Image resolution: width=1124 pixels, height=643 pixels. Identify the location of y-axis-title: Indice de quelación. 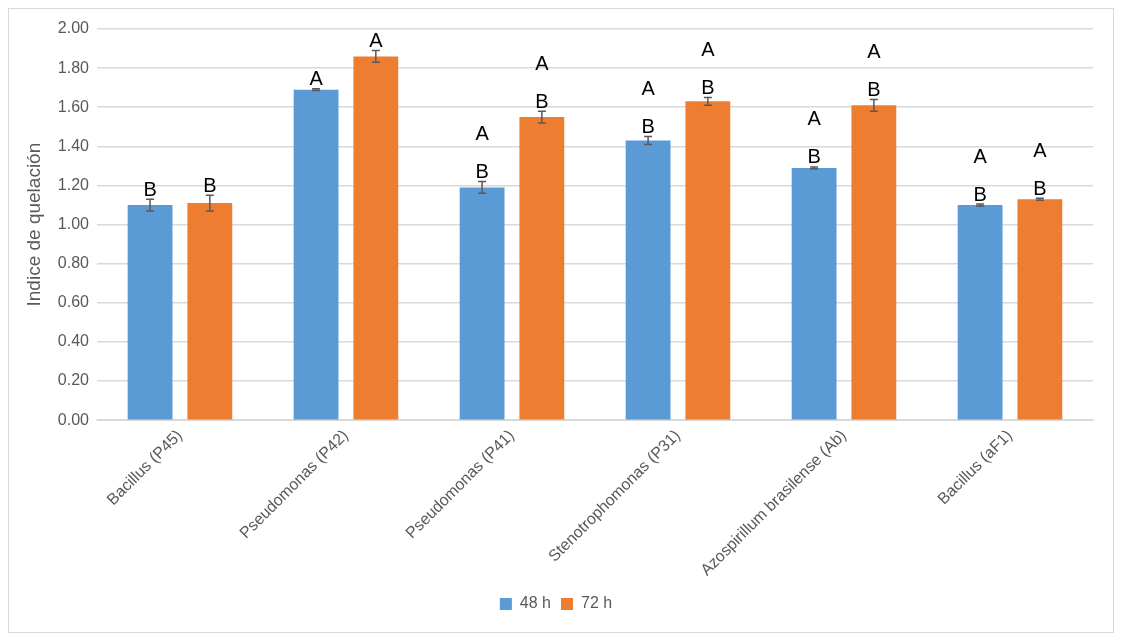
(33, 224).